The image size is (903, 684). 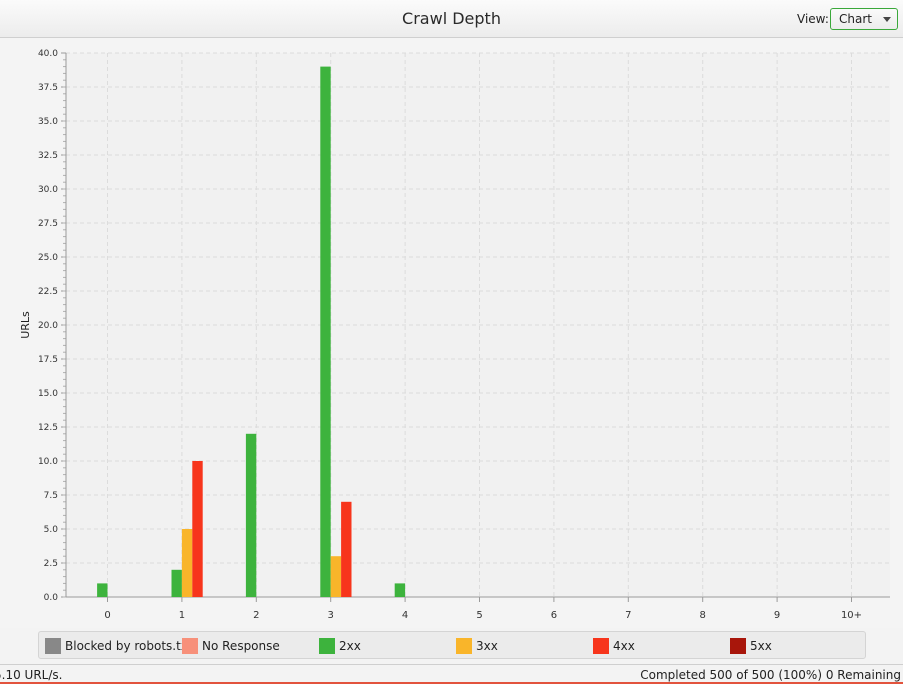 What do you see at coordinates (48, 462) in the screenshot?
I see `y-tick-label: 10.0` at bounding box center [48, 462].